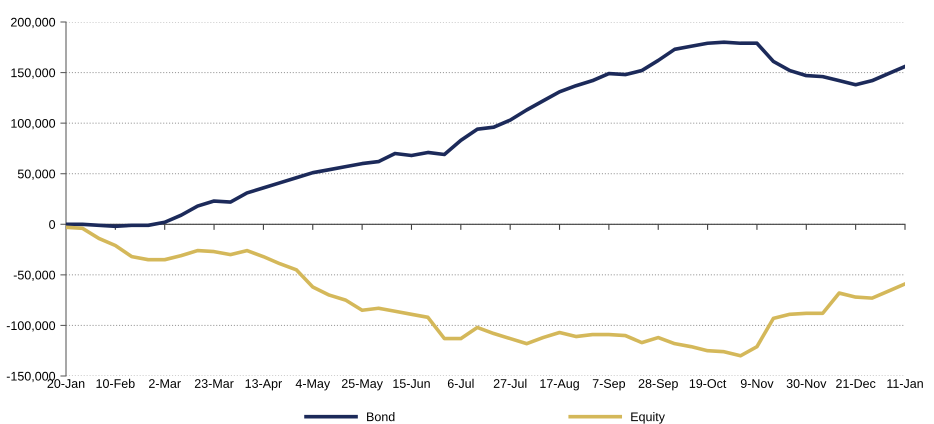  Describe the element at coordinates (52, 224) in the screenshot. I see `y-tick-label: 0` at that location.